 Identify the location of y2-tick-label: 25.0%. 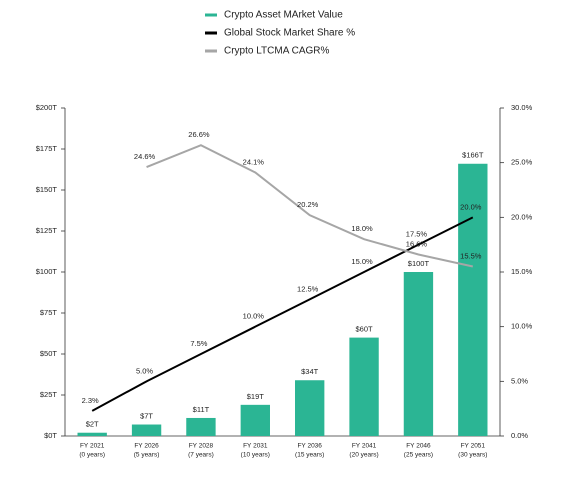
(522, 162).